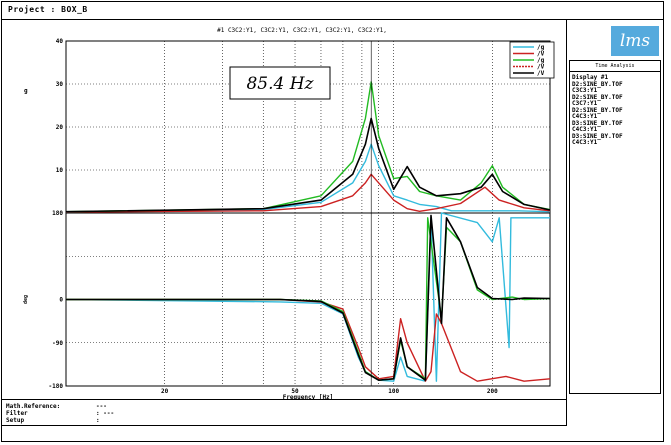 Image resolution: width=671 pixels, height=445 pixels. What do you see at coordinates (332, 11) in the screenshot?
I see `project-header: Project : BOX_B` at bounding box center [332, 11].